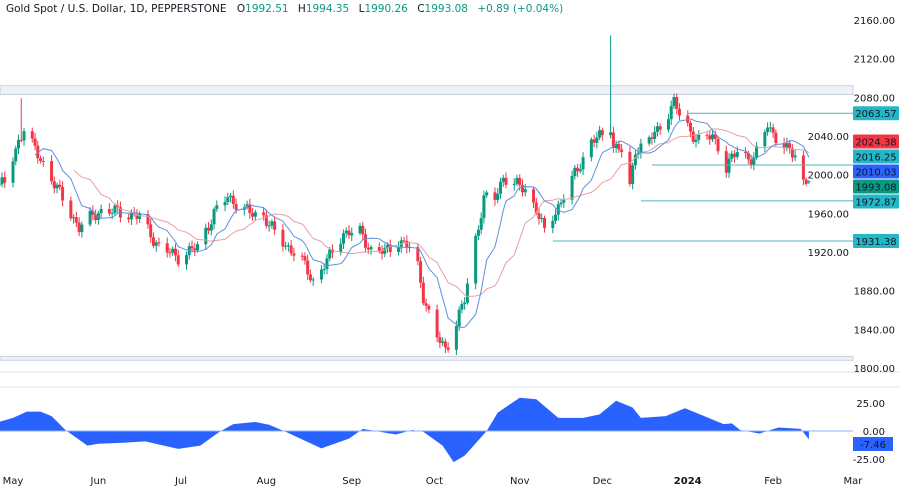  Describe the element at coordinates (520, 481) in the screenshot. I see `time-axis-label: Nov` at that location.